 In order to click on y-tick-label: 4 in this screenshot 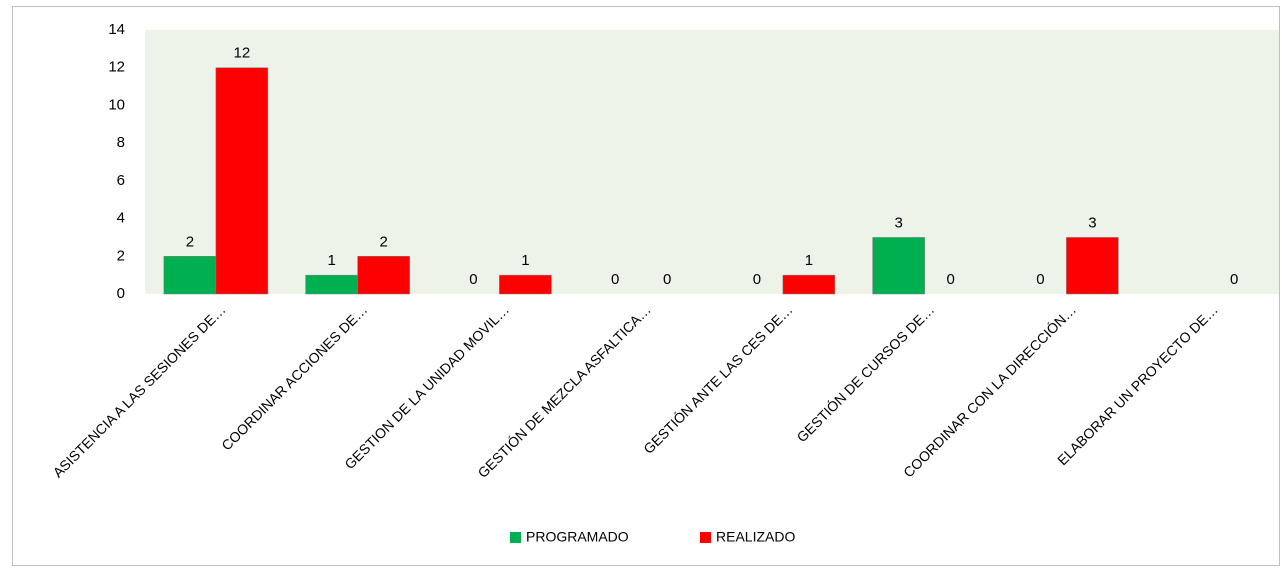, I will do `click(121, 218)`.